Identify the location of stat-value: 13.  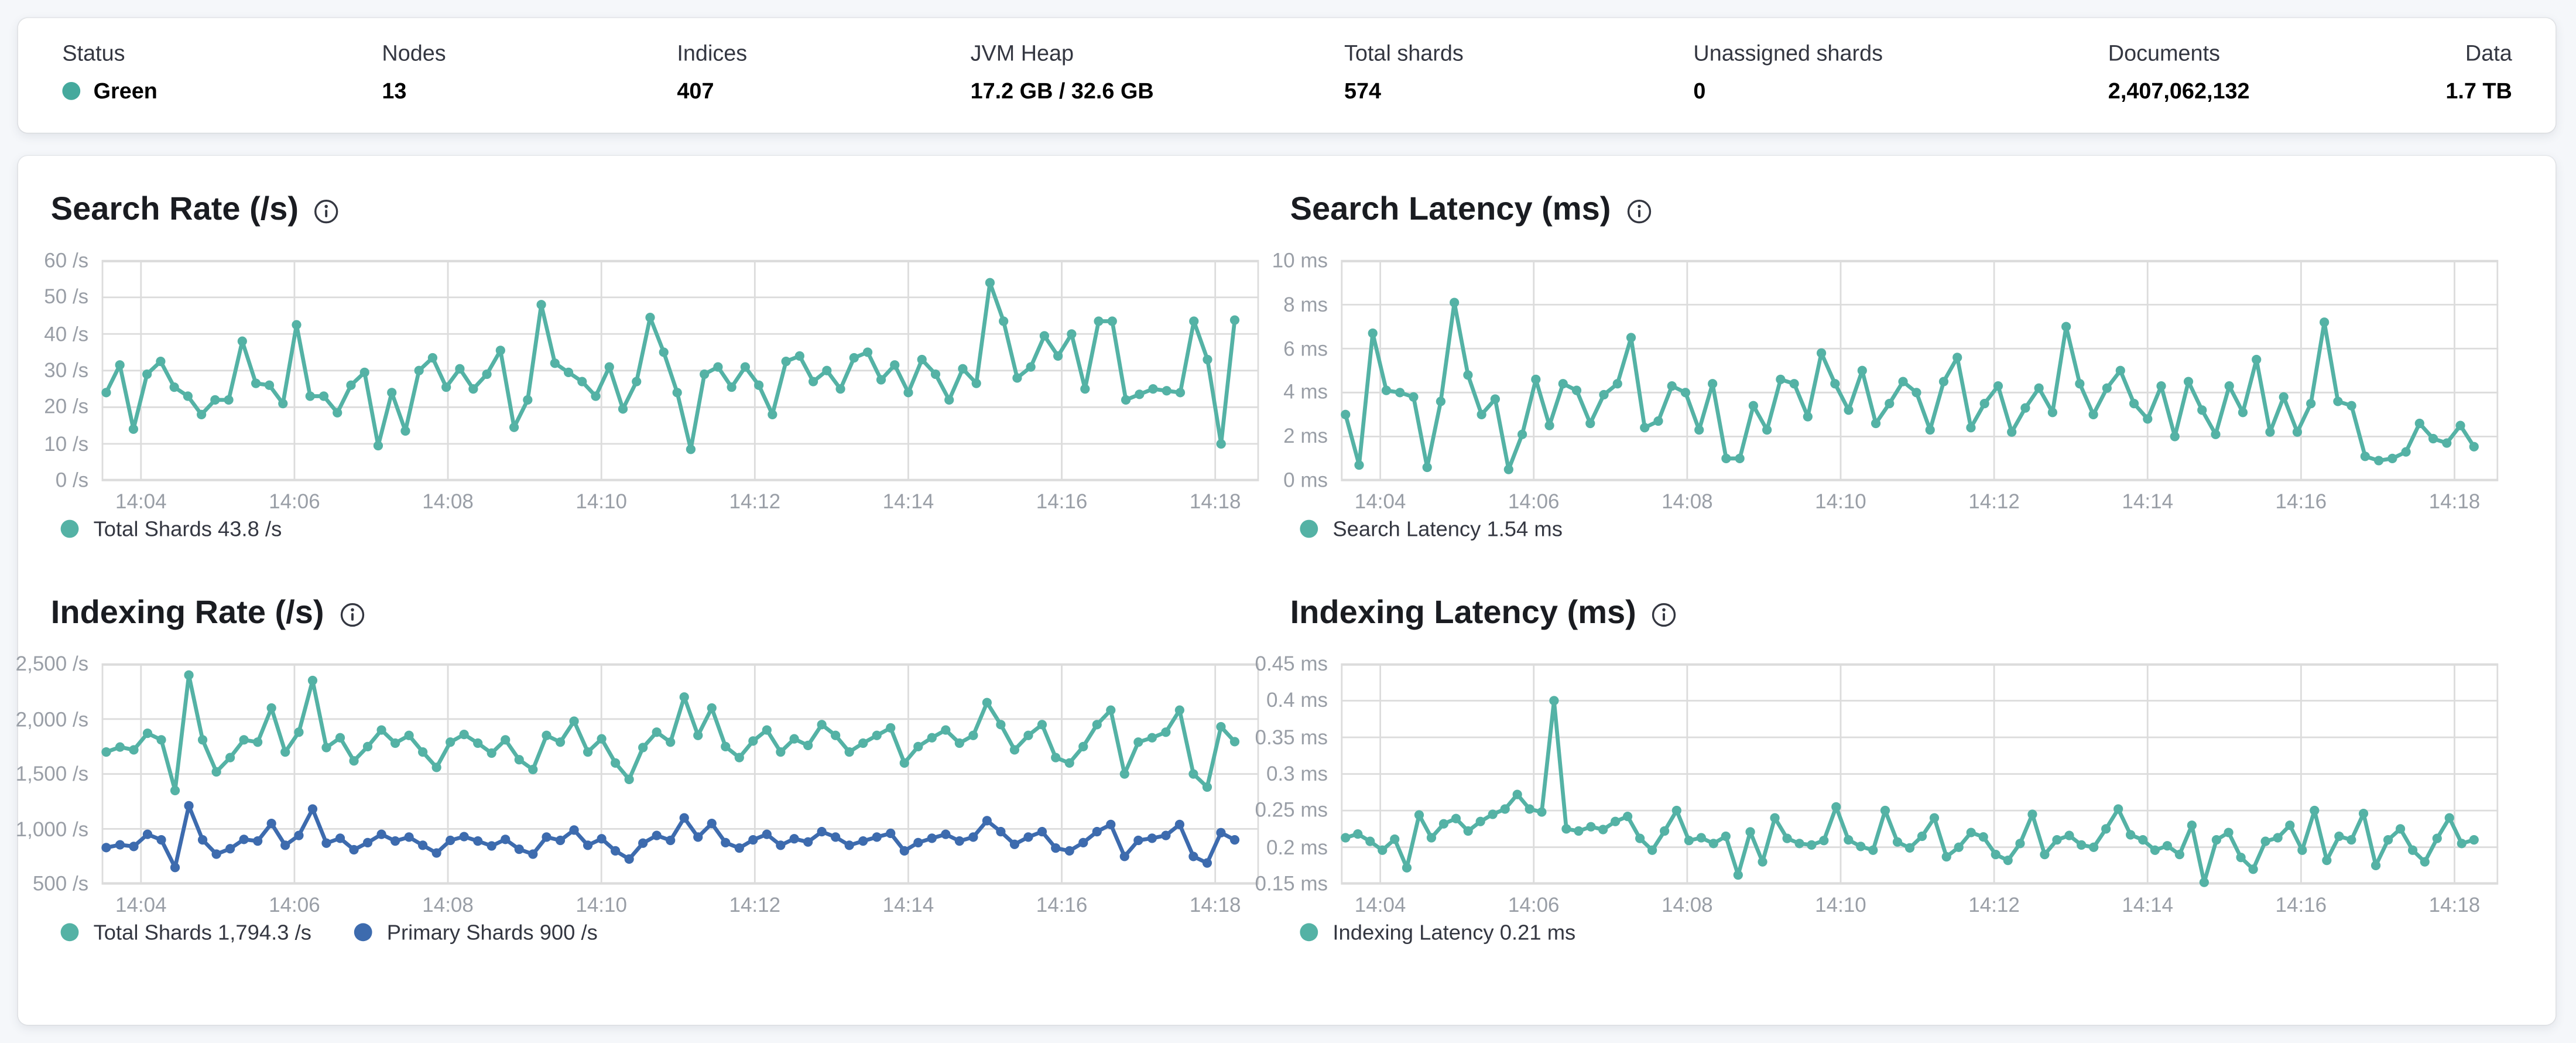
(394, 91).